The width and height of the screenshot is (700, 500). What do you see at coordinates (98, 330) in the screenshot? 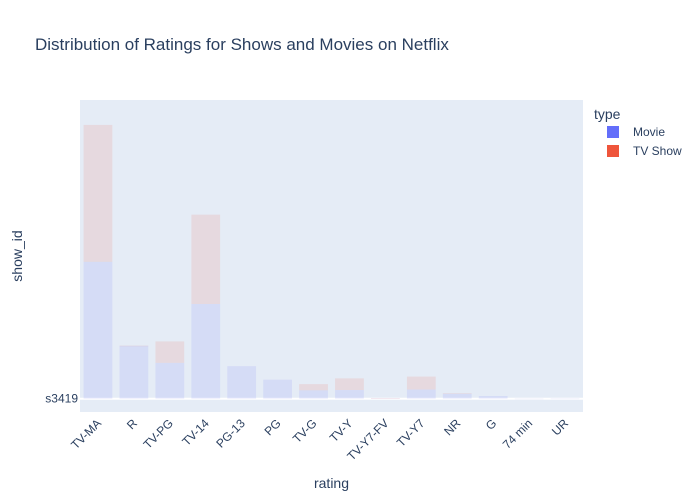
I see `bar-movie-tv-ma` at bounding box center [98, 330].